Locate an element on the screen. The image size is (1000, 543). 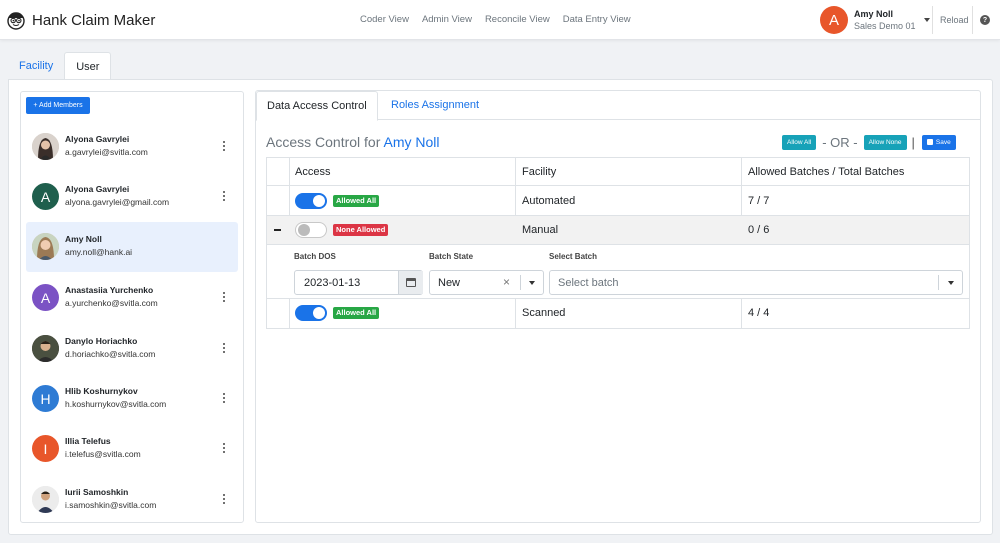
tab-user: User is located at coordinates (88, 66).